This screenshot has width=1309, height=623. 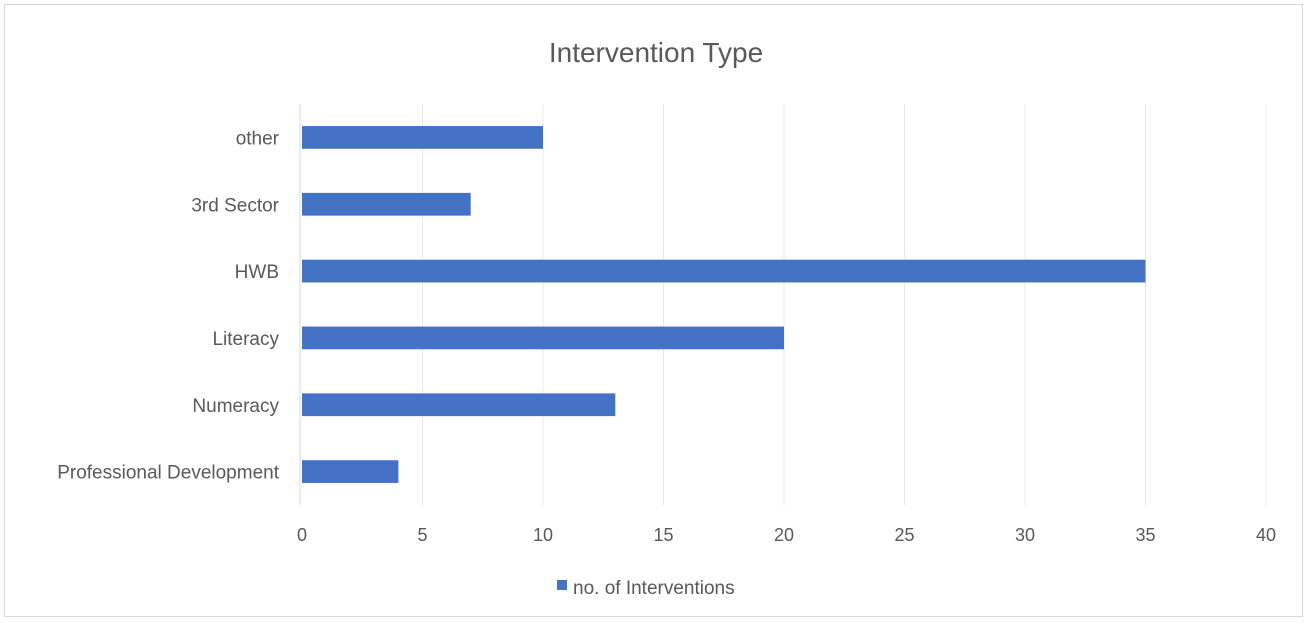 I want to click on x-tick-label: 0, so click(x=302, y=535).